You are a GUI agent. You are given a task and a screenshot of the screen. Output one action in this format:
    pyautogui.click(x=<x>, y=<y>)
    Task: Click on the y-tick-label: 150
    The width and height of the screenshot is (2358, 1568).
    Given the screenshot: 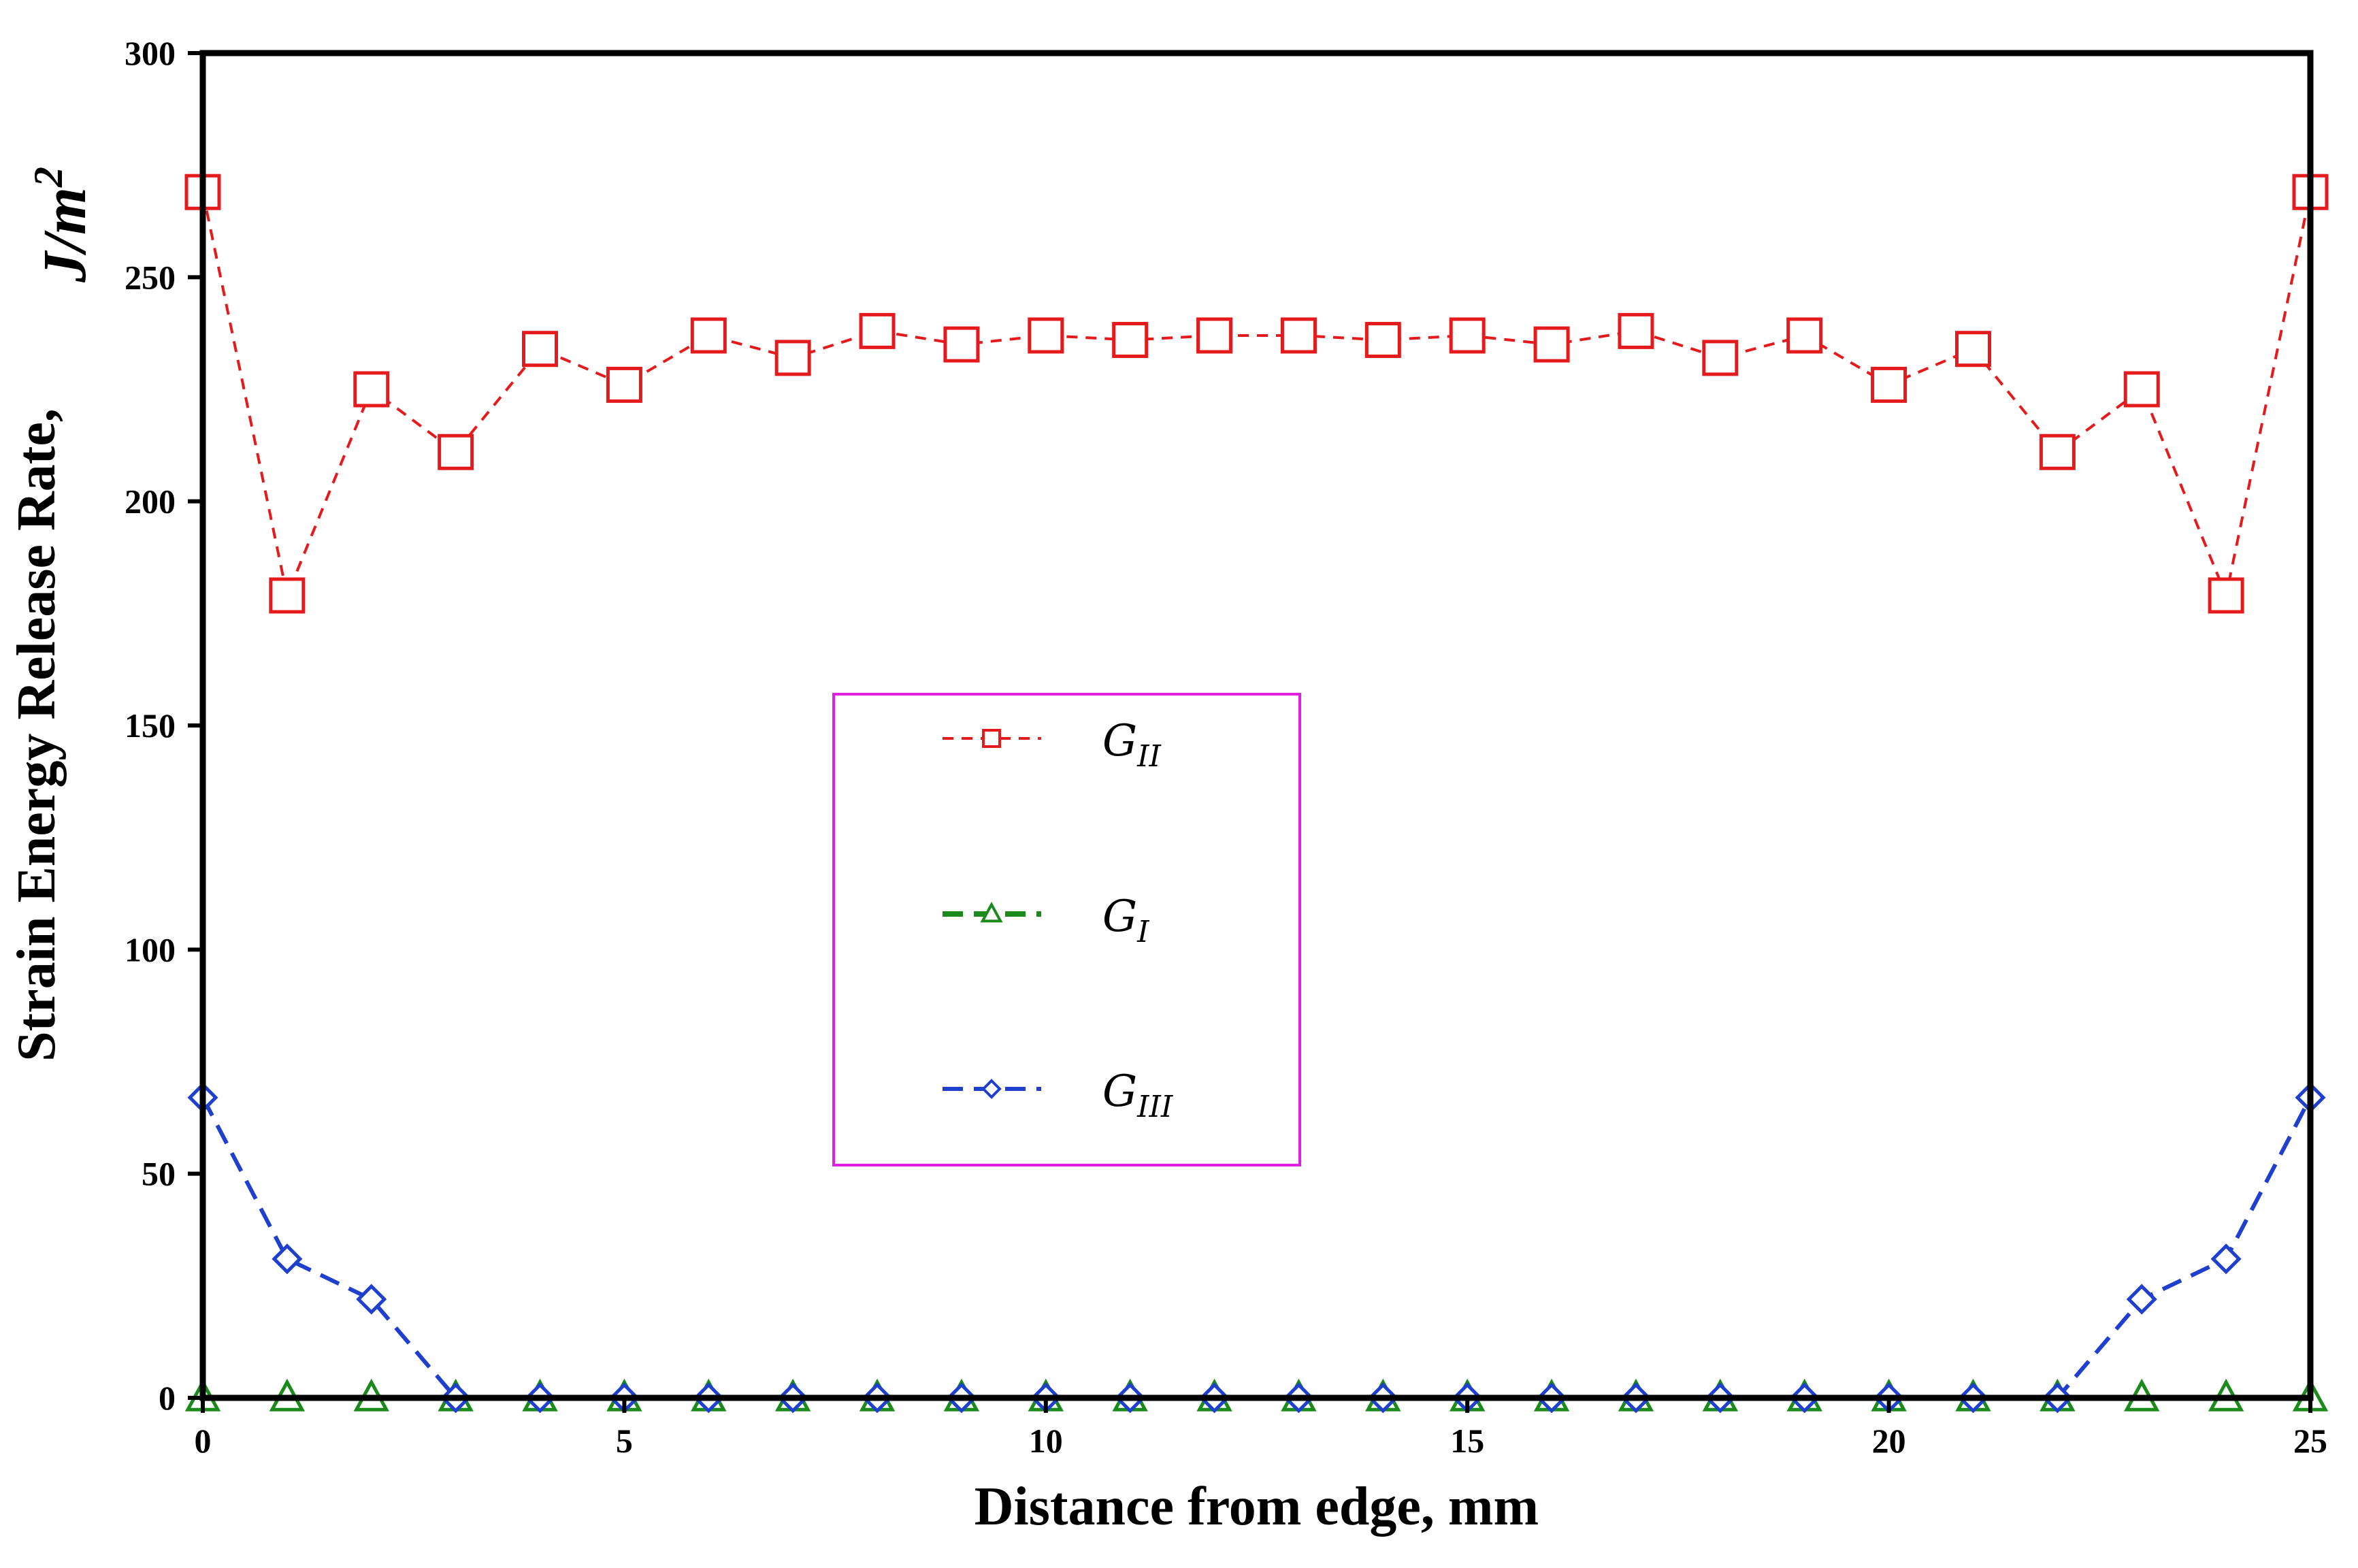 What is the action you would take?
    pyautogui.click(x=150, y=725)
    